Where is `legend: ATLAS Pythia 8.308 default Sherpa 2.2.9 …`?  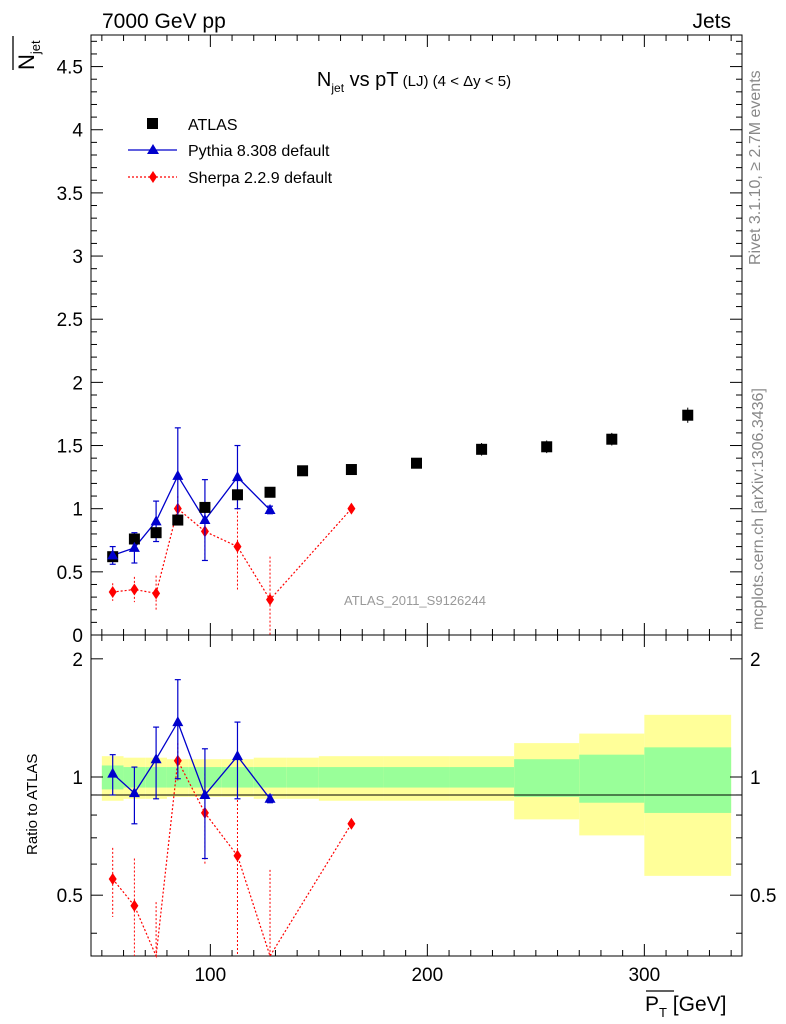 legend: ATLAS Pythia 8.308 default Sherpa 2.2.9 … is located at coordinates (230, 152).